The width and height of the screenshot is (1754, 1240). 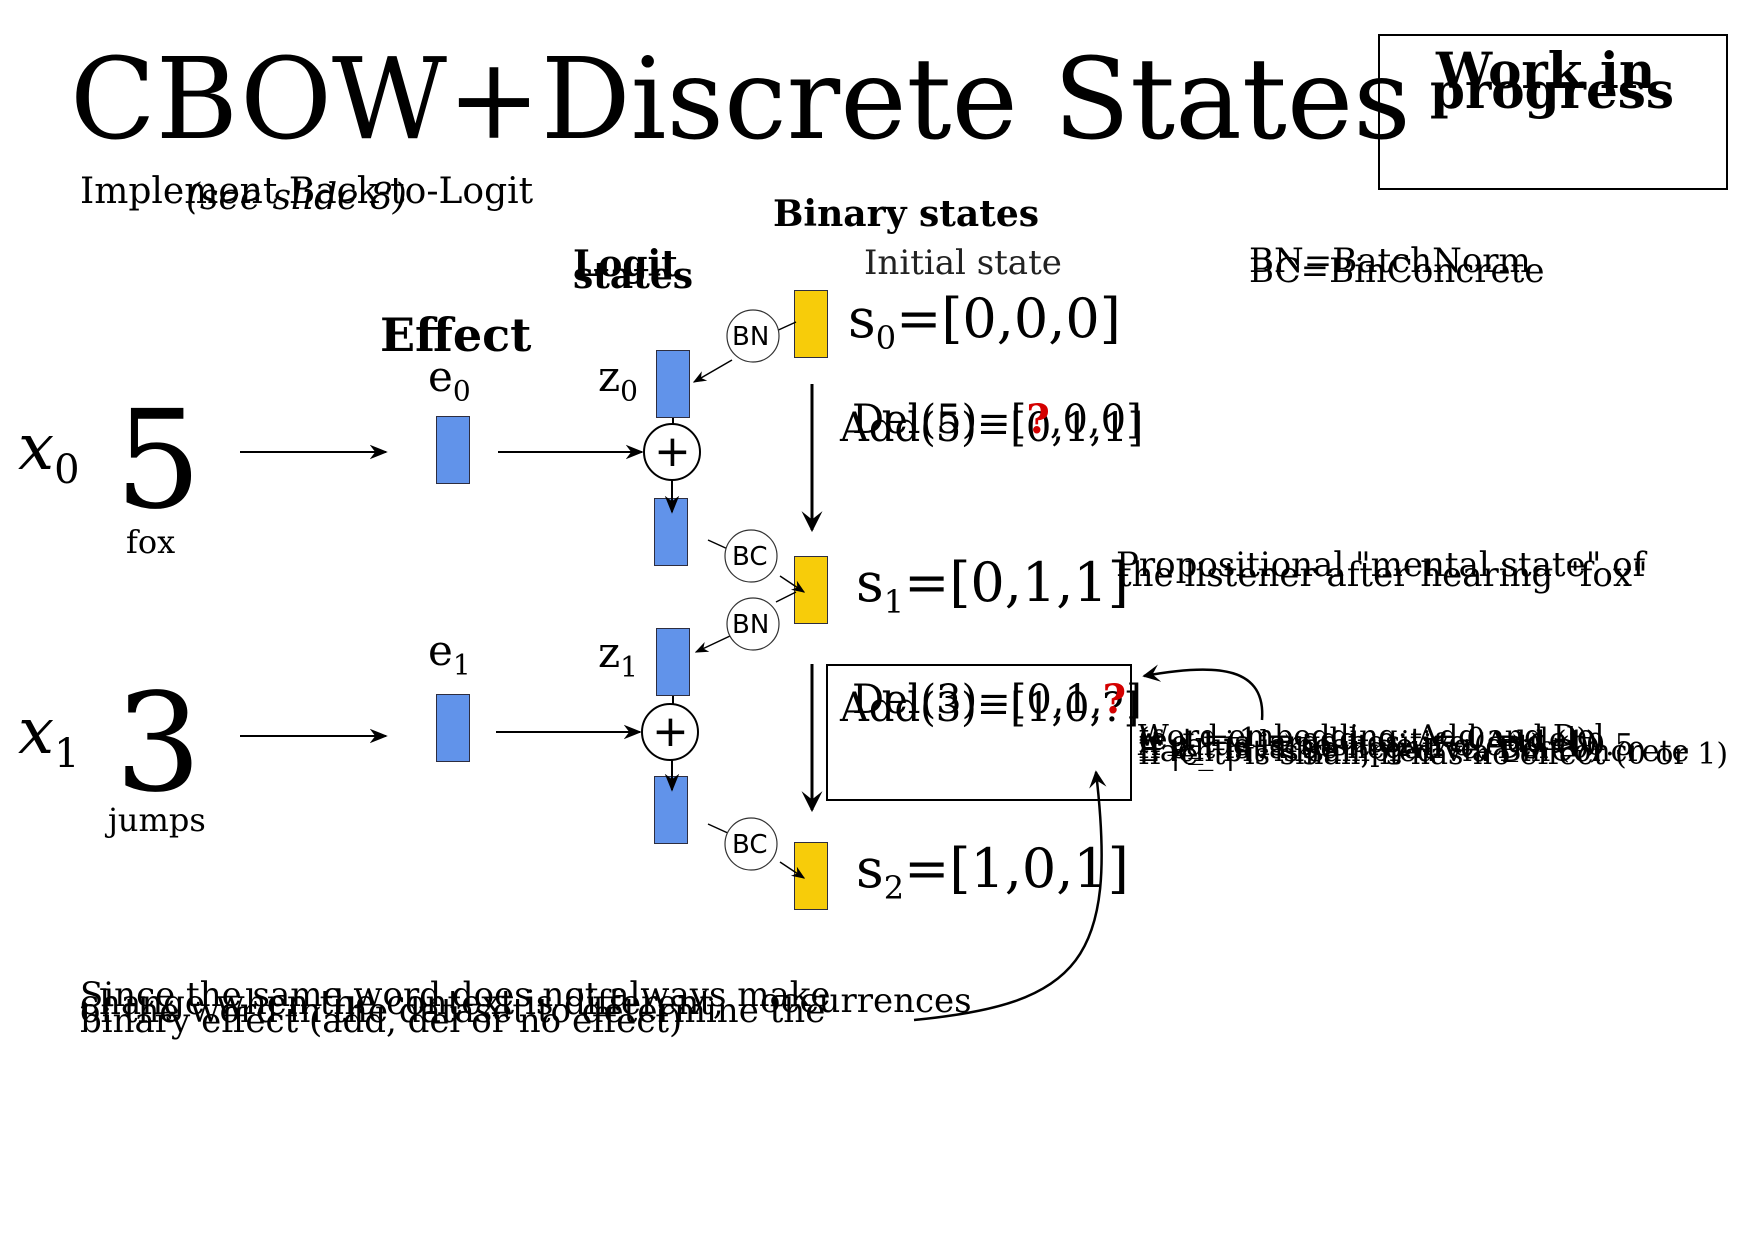 What do you see at coordinates (750, 557) in the screenshot?
I see `bc-circle-0: BC` at bounding box center [750, 557].